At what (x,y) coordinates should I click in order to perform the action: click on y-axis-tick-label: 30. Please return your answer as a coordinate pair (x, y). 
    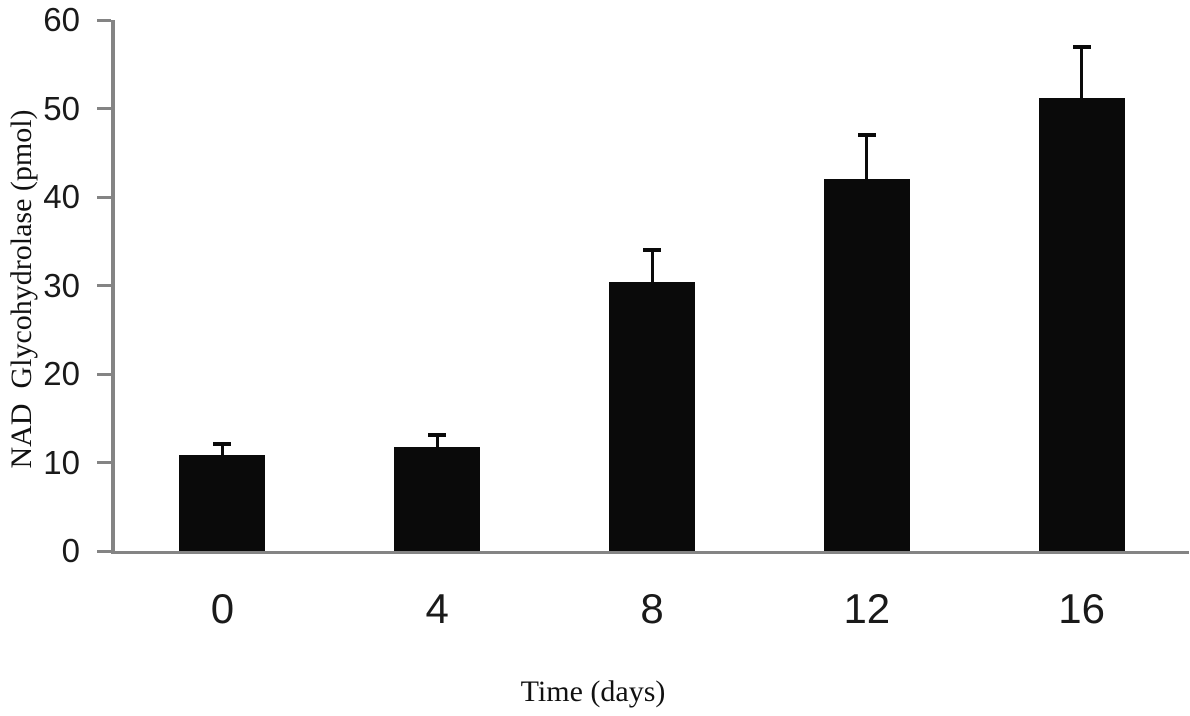
    Looking at the image, I should click on (61, 285).